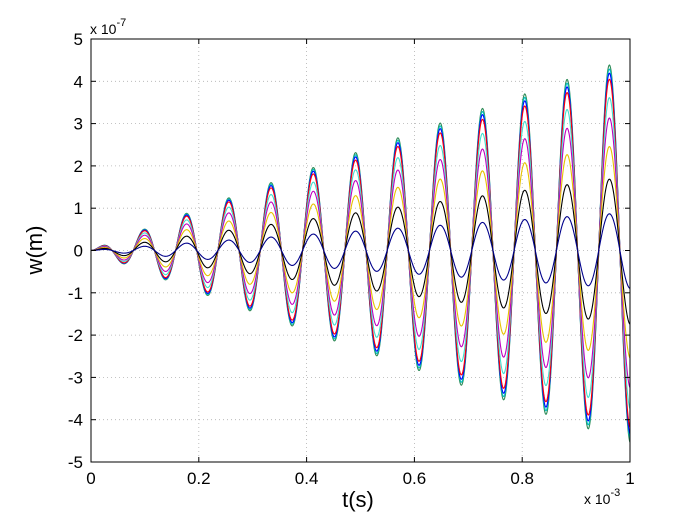  I want to click on y-tick-label: -5, so click(75, 462).